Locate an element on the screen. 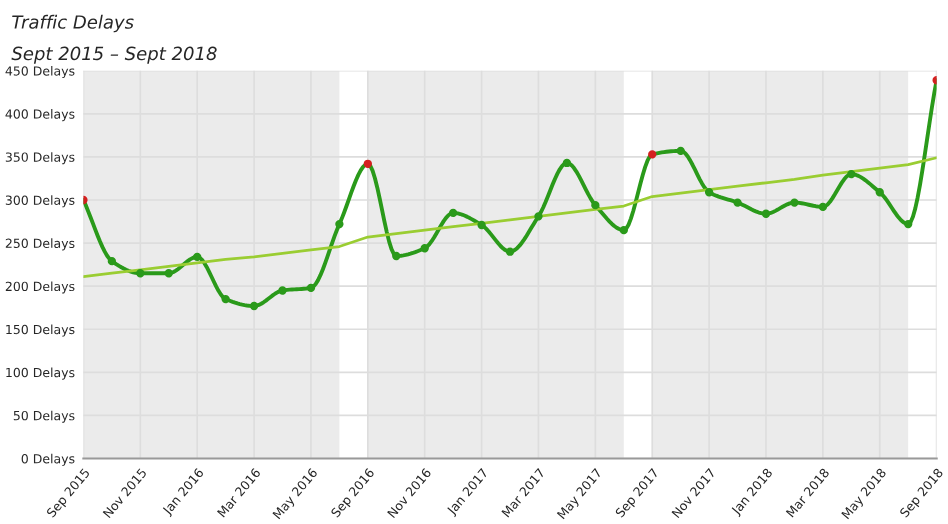  chart-title: Traffic Delays is located at coordinates (73, 23).